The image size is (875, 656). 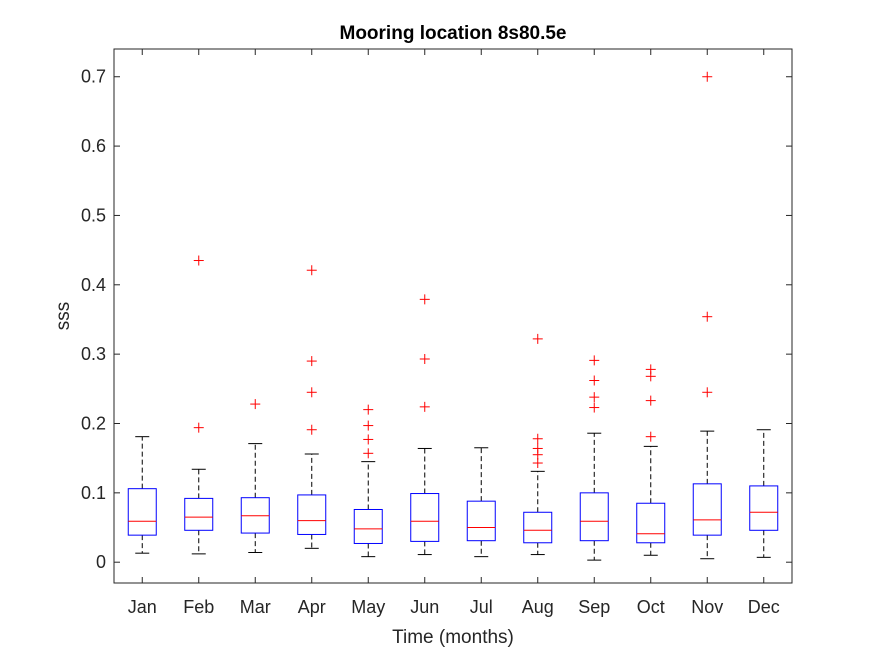 I want to click on box-jun, so click(x=425, y=425).